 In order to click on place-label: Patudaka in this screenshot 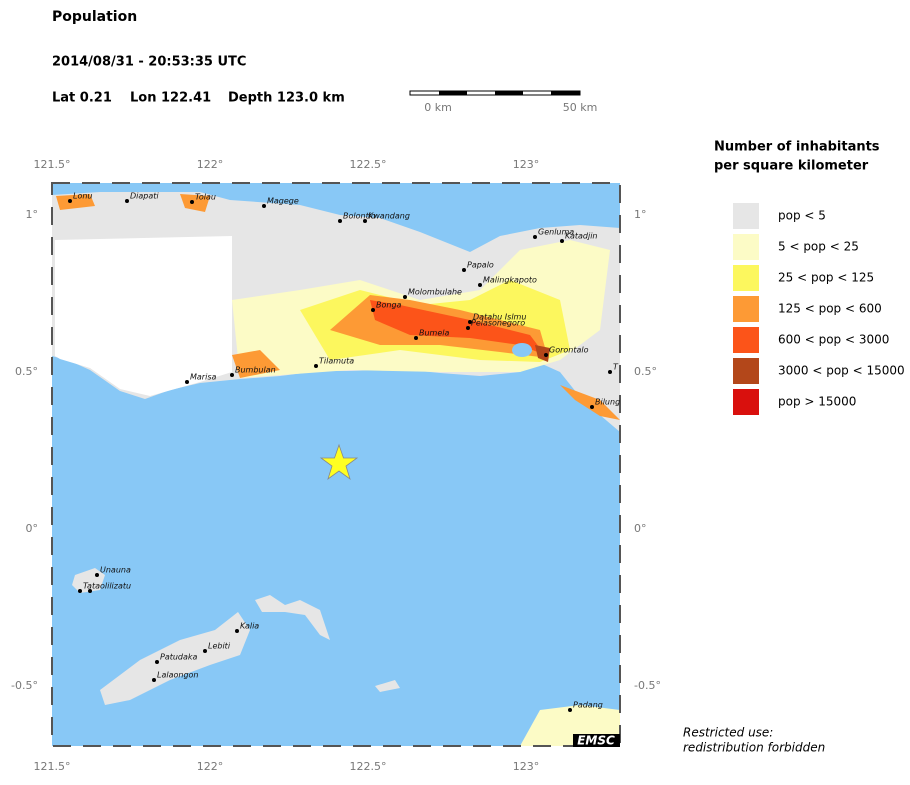, I will do `click(179, 657)`.